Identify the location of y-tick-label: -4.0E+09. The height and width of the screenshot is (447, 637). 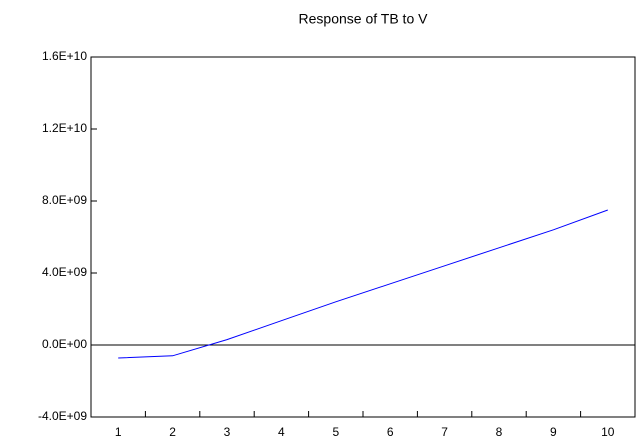
(62, 416).